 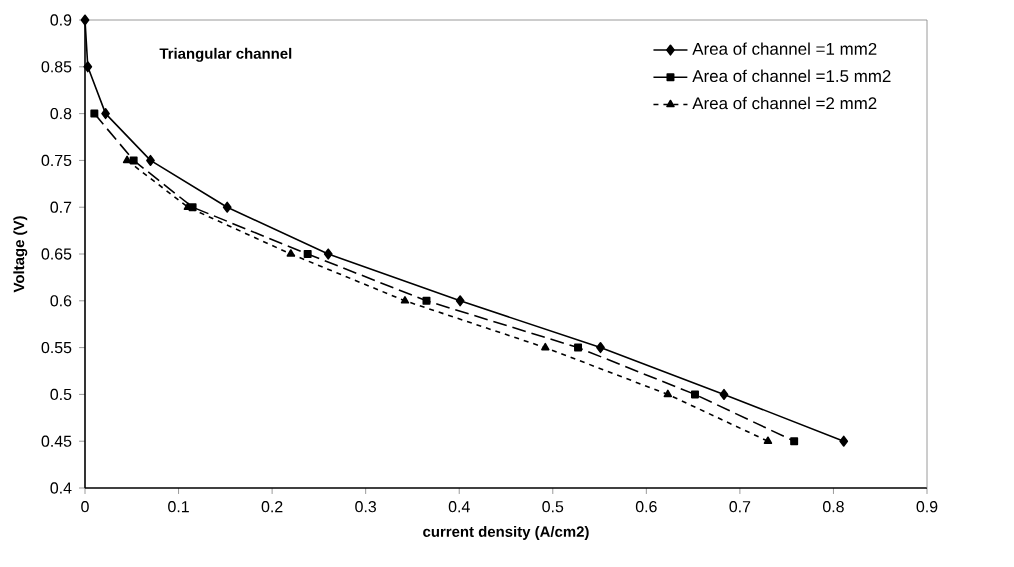 I want to click on x-tick-label: 0.7, so click(x=740, y=507).